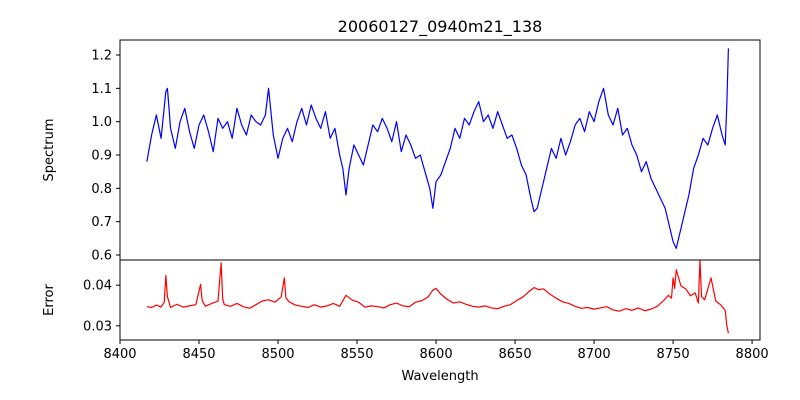  I want to click on spectrum-panel-y-tick-label: 0.9, so click(101, 156).